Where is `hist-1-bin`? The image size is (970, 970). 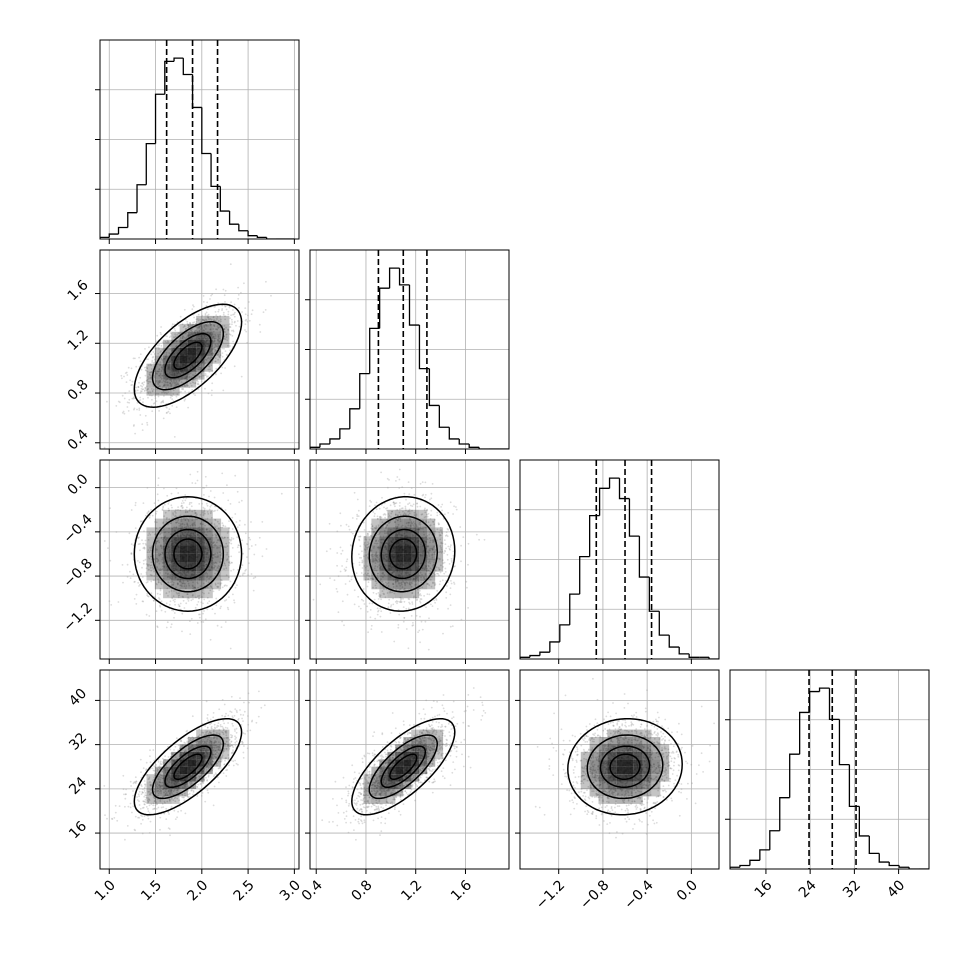 hist-1-bin is located at coordinates (454, 433).